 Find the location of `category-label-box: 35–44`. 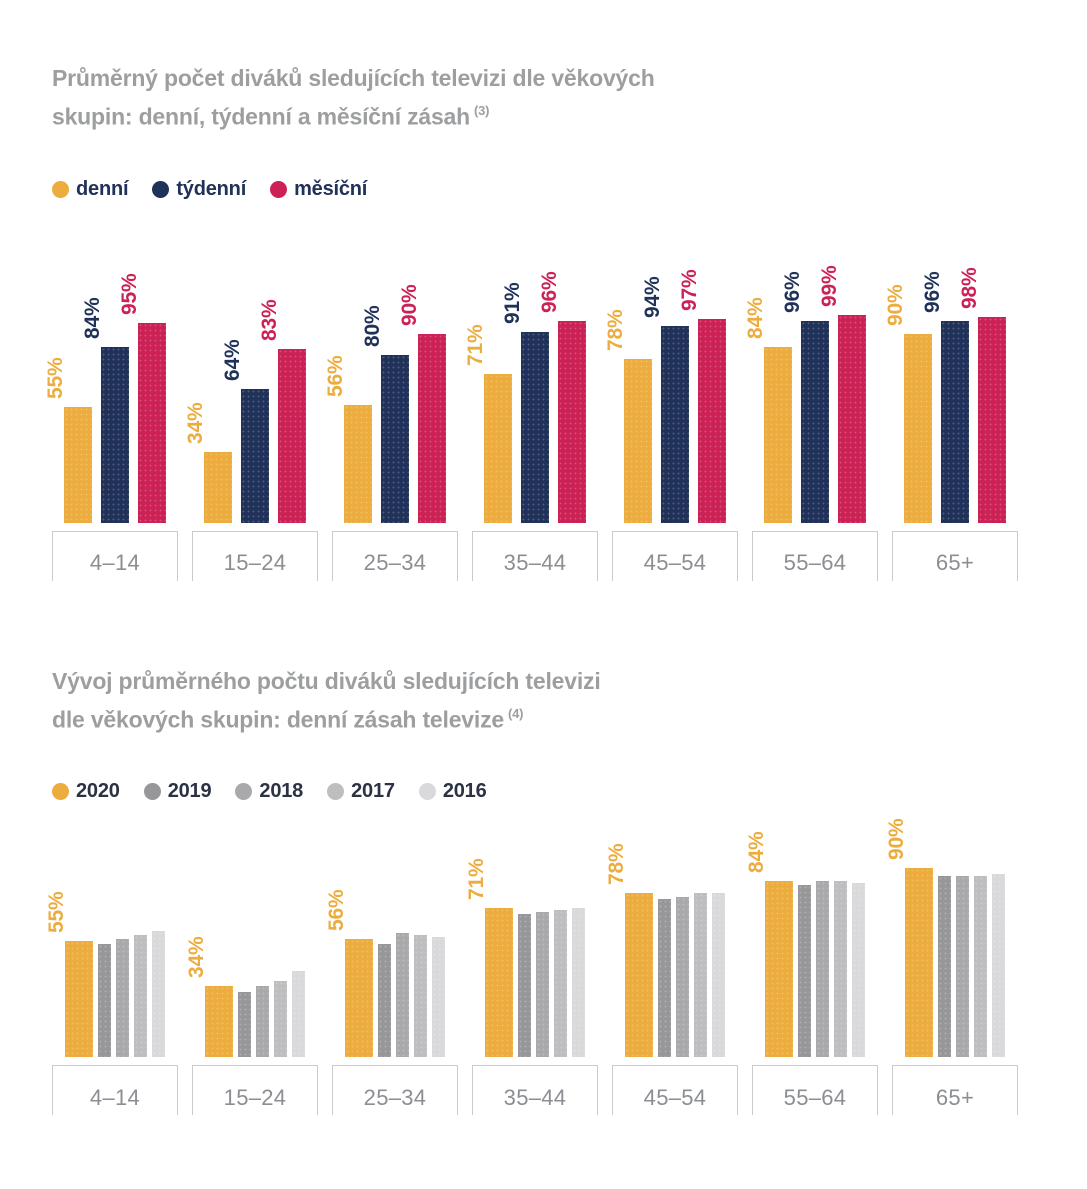

category-label-box: 35–44 is located at coordinates (535, 1090).